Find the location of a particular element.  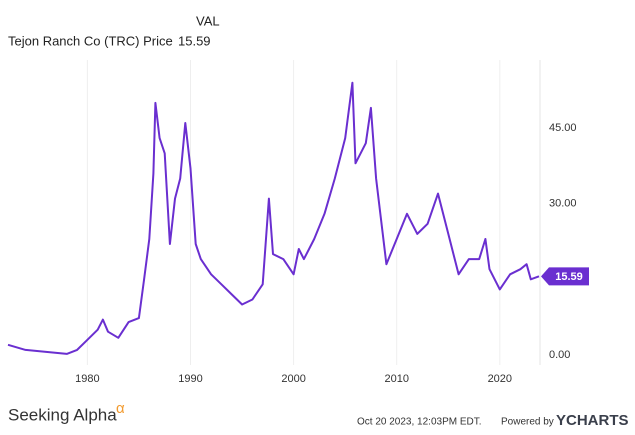

source-logo: Seeking Alpha is located at coordinates (62, 414).